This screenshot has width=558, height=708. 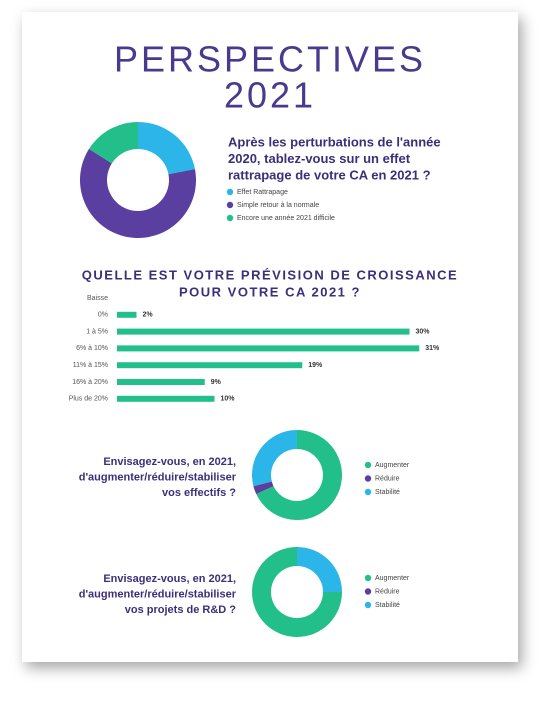 What do you see at coordinates (262, 192) in the screenshot?
I see `legend-label: Effet Rattrapage` at bounding box center [262, 192].